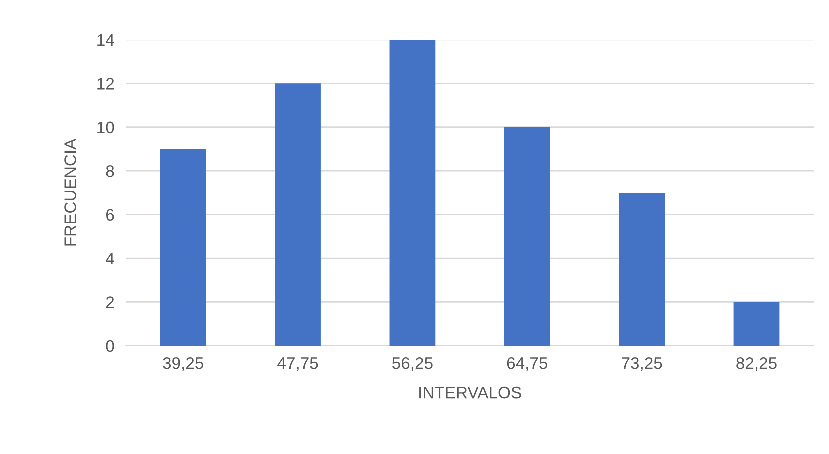 The width and height of the screenshot is (829, 454). Describe the element at coordinates (110, 346) in the screenshot. I see `y-tick-label: 0` at that location.